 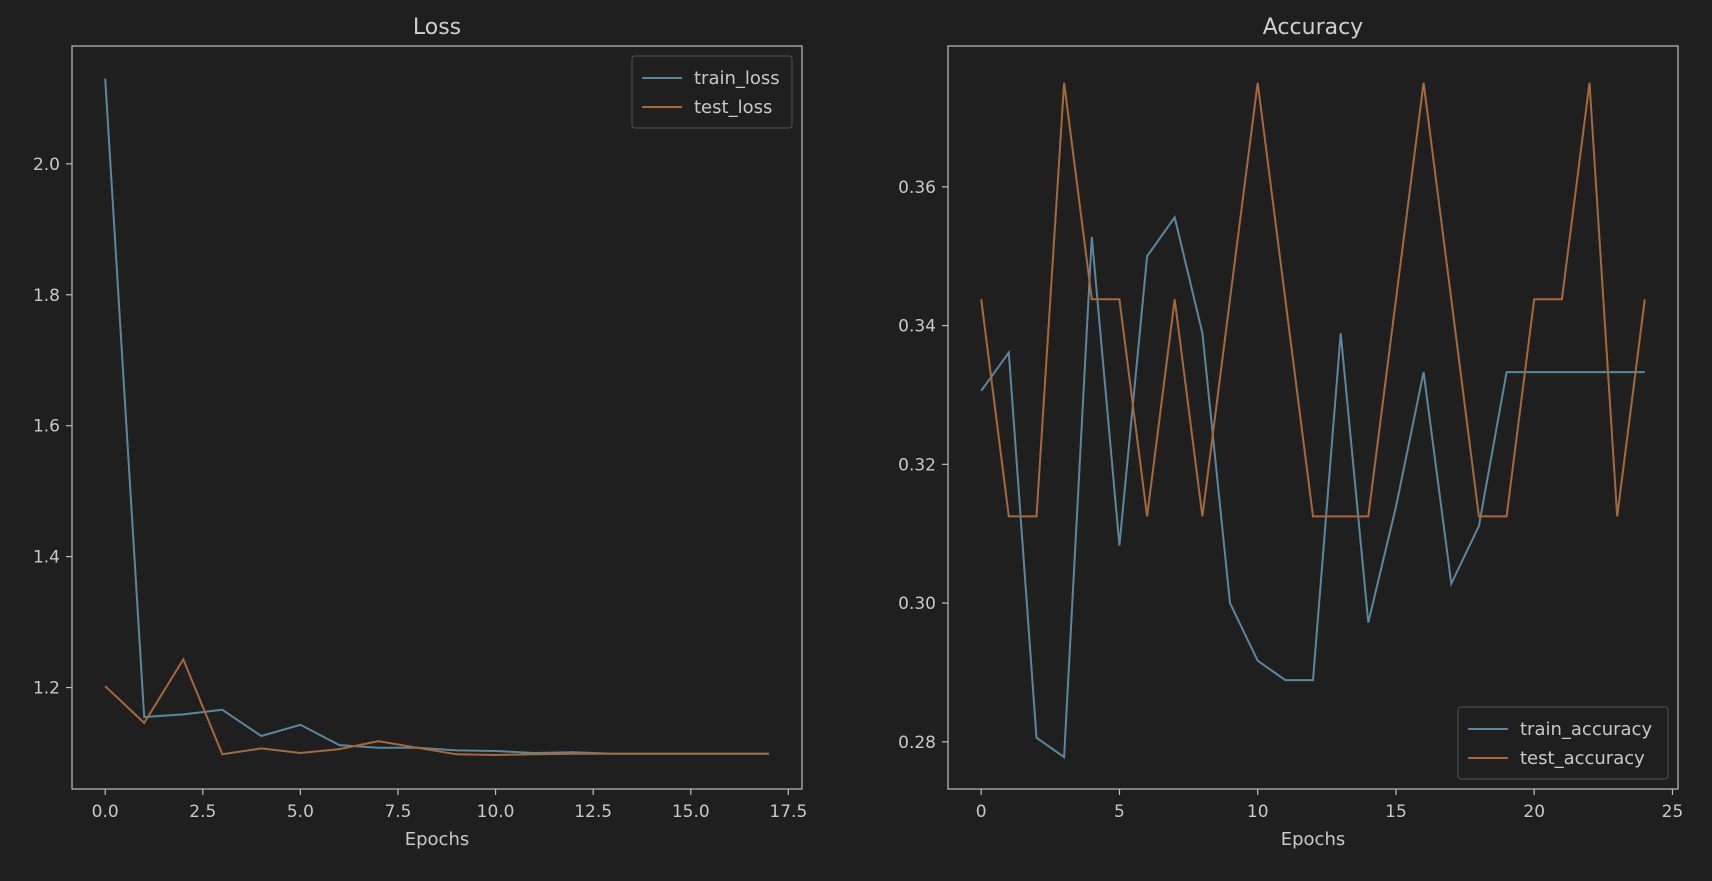 What do you see at coordinates (1582, 758) in the screenshot?
I see `legend-label-test-accuracy: test_accuracy` at bounding box center [1582, 758].